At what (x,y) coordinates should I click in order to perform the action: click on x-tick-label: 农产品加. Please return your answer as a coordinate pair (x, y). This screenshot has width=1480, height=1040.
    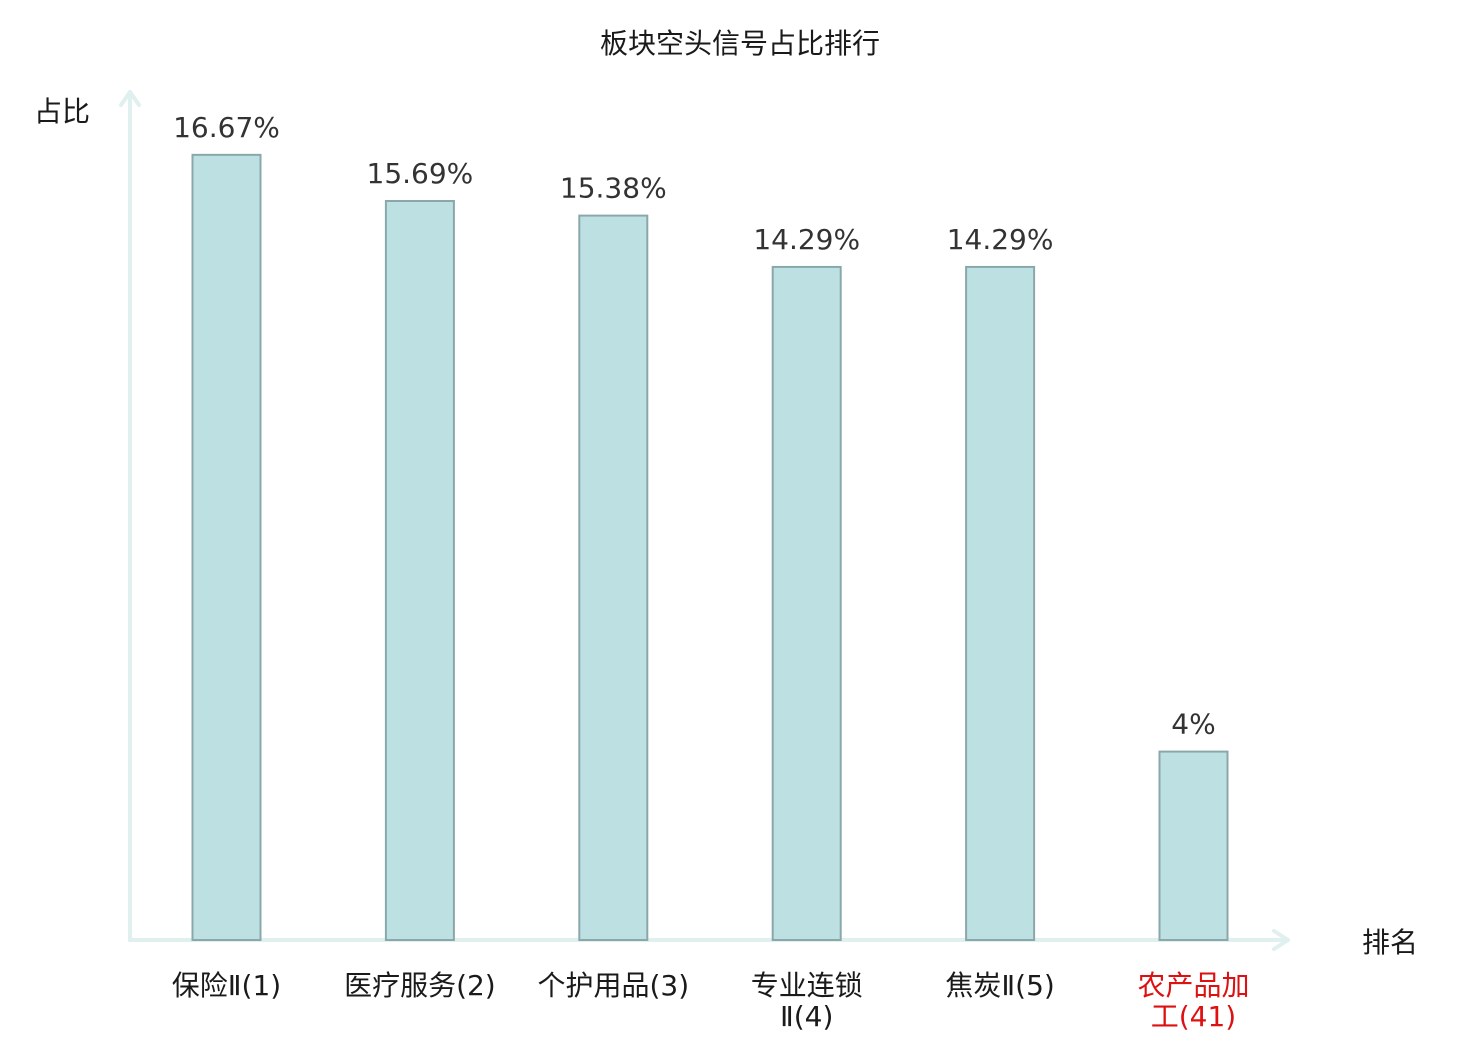
    Looking at the image, I should click on (1193, 985).